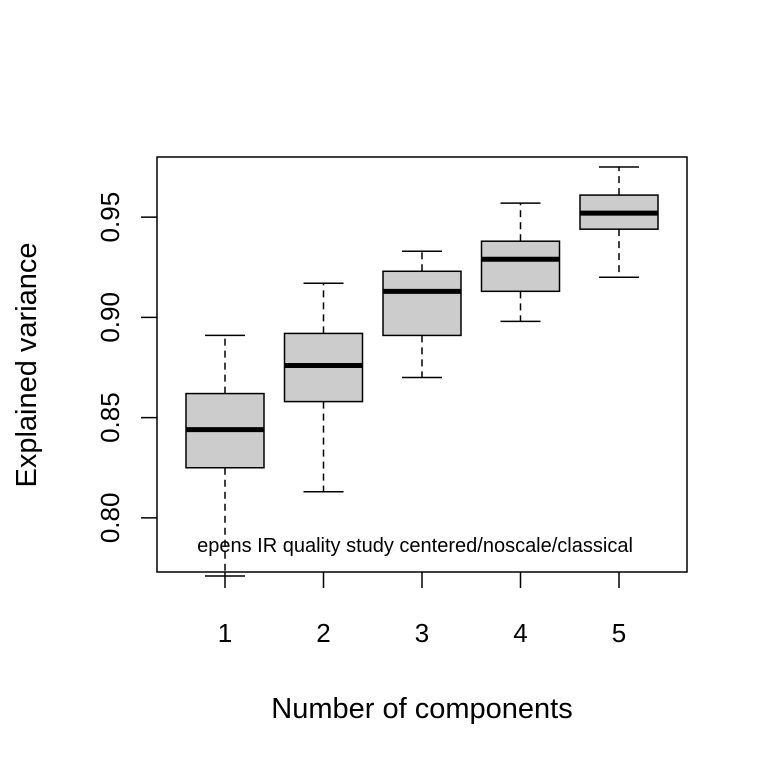 This screenshot has width=768, height=768. I want to click on x-tick-label: 5, so click(619, 633).